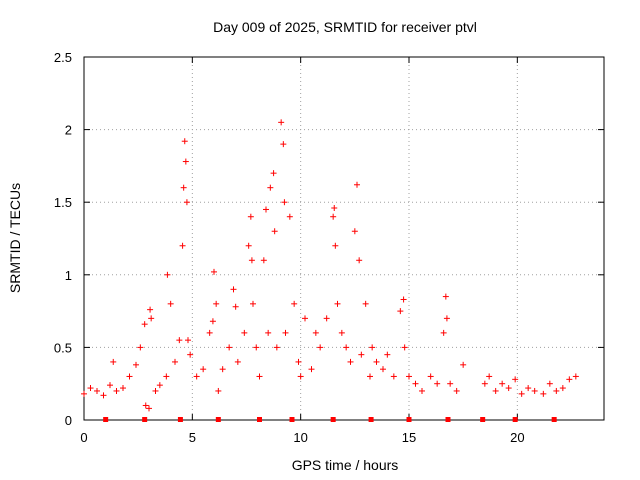 Image resolution: width=640 pixels, height=480 pixels. I want to click on gap-markers, so click(330, 419).